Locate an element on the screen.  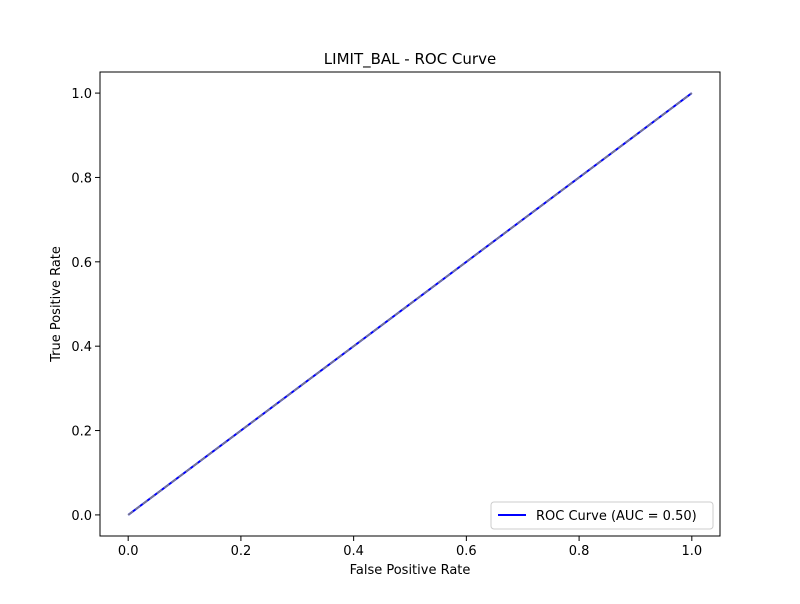
legend-box is located at coordinates (602, 515).